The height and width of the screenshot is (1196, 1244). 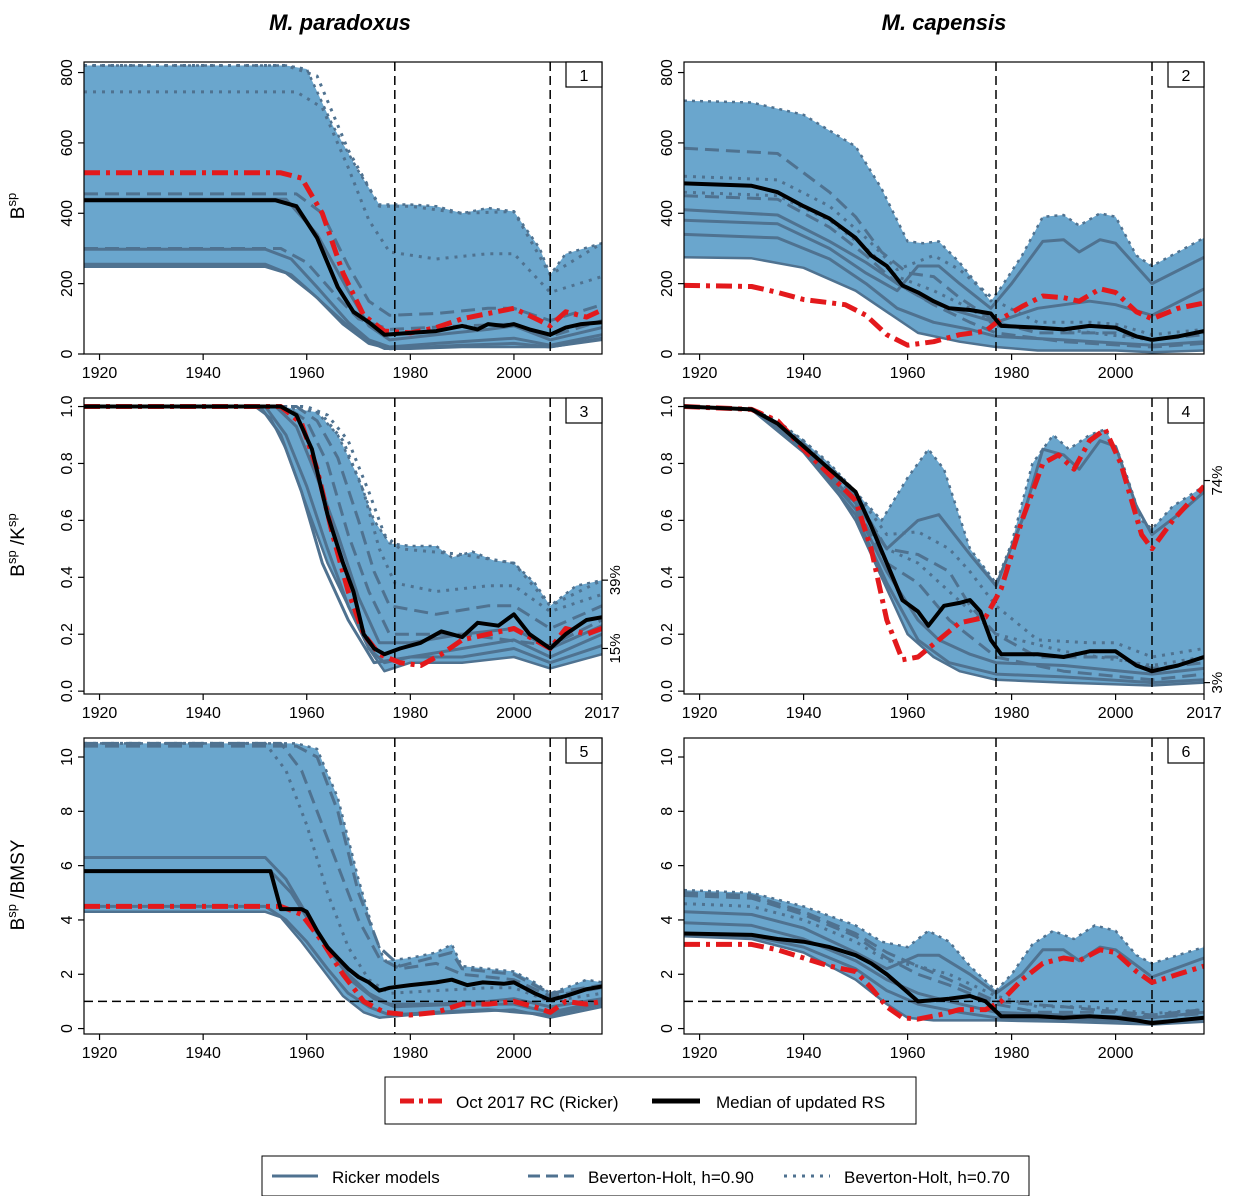 What do you see at coordinates (67, 691) in the screenshot?
I see `panel-3-ytick-label-0: 0.0` at bounding box center [67, 691].